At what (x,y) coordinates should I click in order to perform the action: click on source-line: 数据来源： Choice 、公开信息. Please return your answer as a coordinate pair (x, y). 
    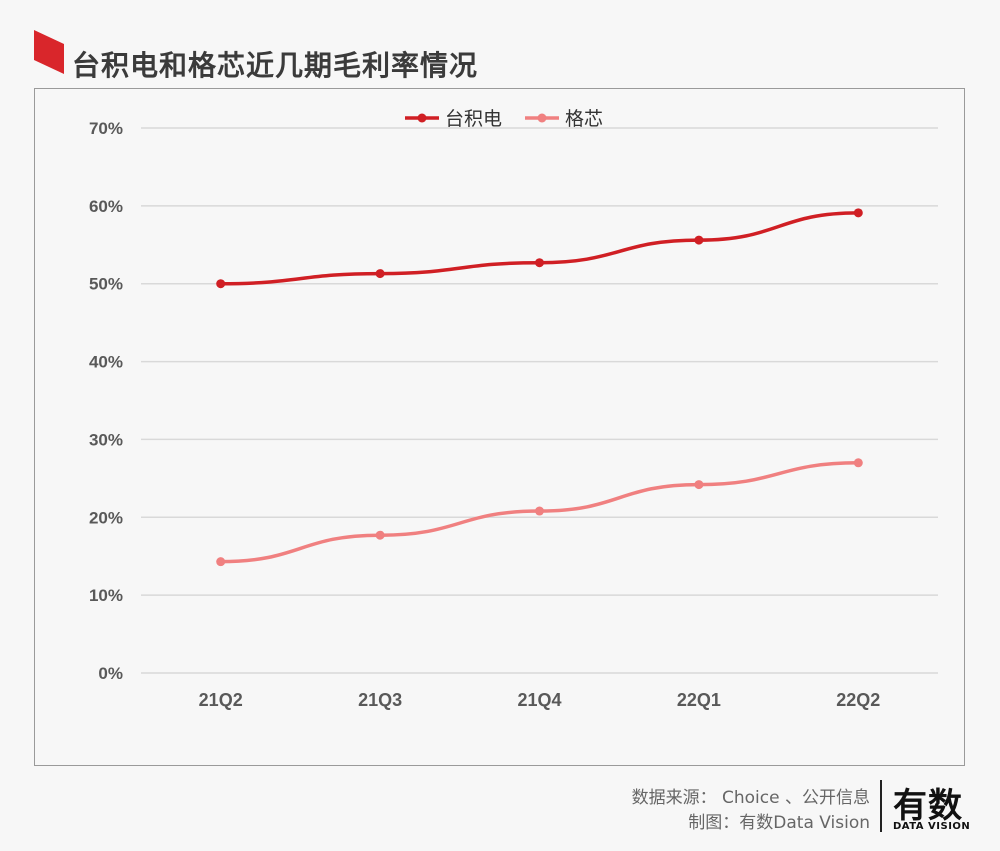
    Looking at the image, I should click on (750, 798).